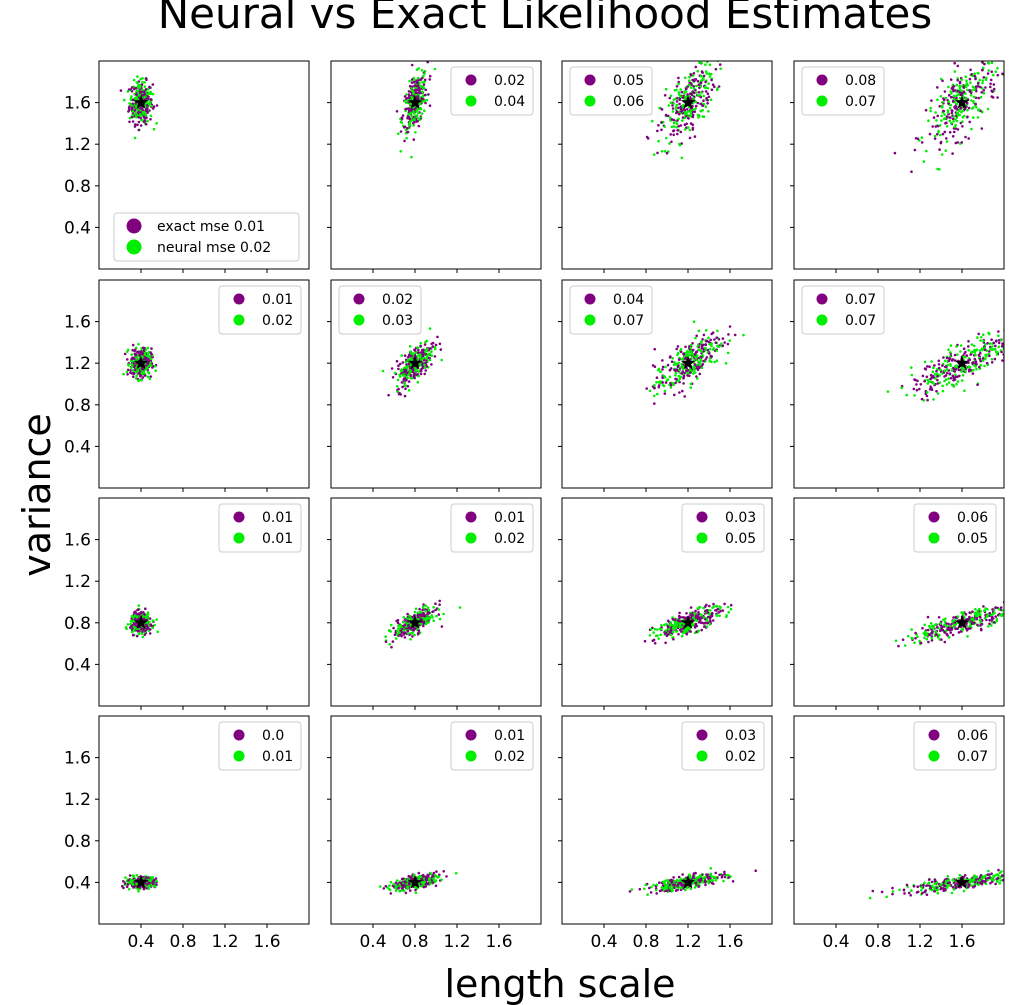  I want to click on legend-neural-label: 0.01, so click(277, 757).